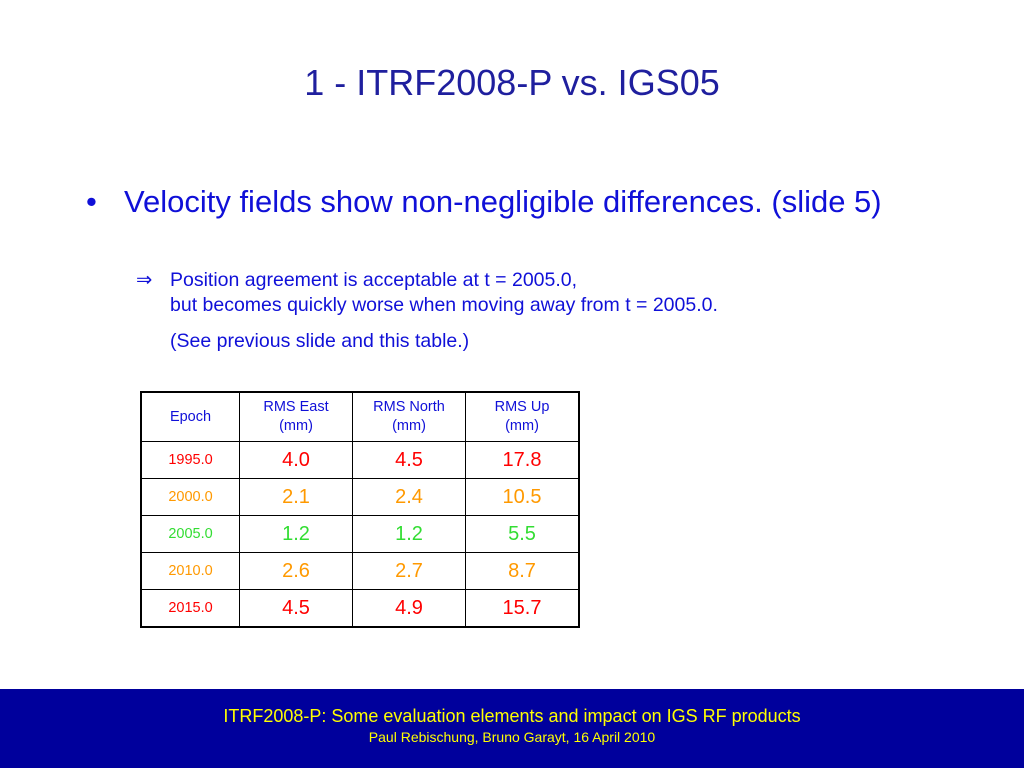 This screenshot has height=768, width=1024. What do you see at coordinates (296, 608) in the screenshot?
I see `cell-rms-east: 4.5` at bounding box center [296, 608].